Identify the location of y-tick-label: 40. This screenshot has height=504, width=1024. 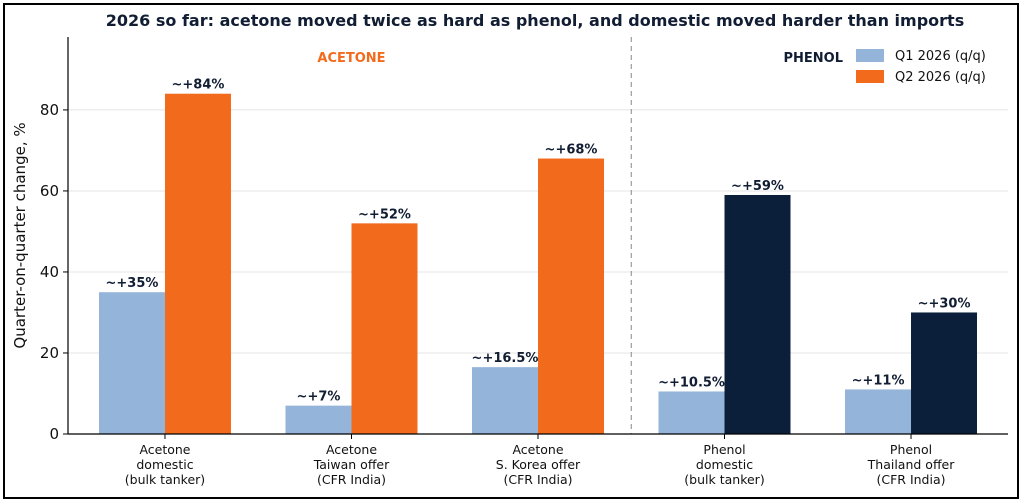
(49, 272).